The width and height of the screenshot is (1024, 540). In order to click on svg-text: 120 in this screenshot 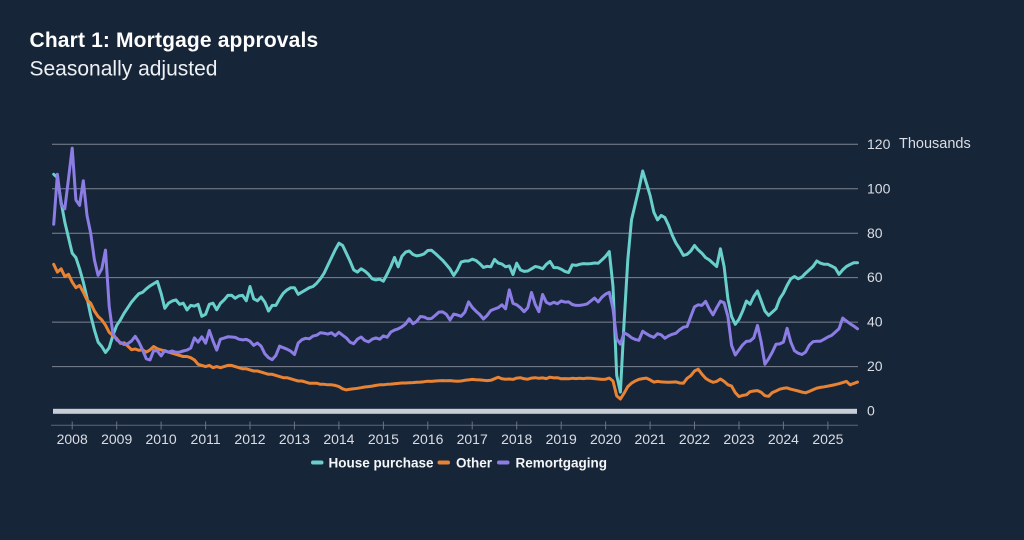, I will do `click(879, 144)`.